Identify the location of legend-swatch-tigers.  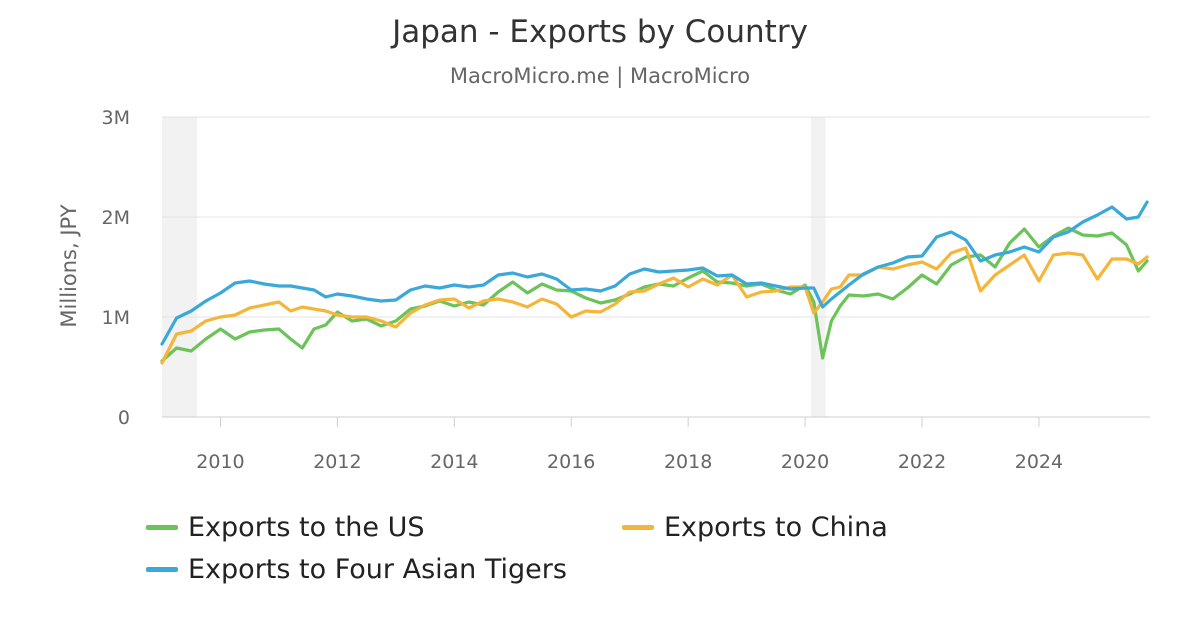
(162, 569).